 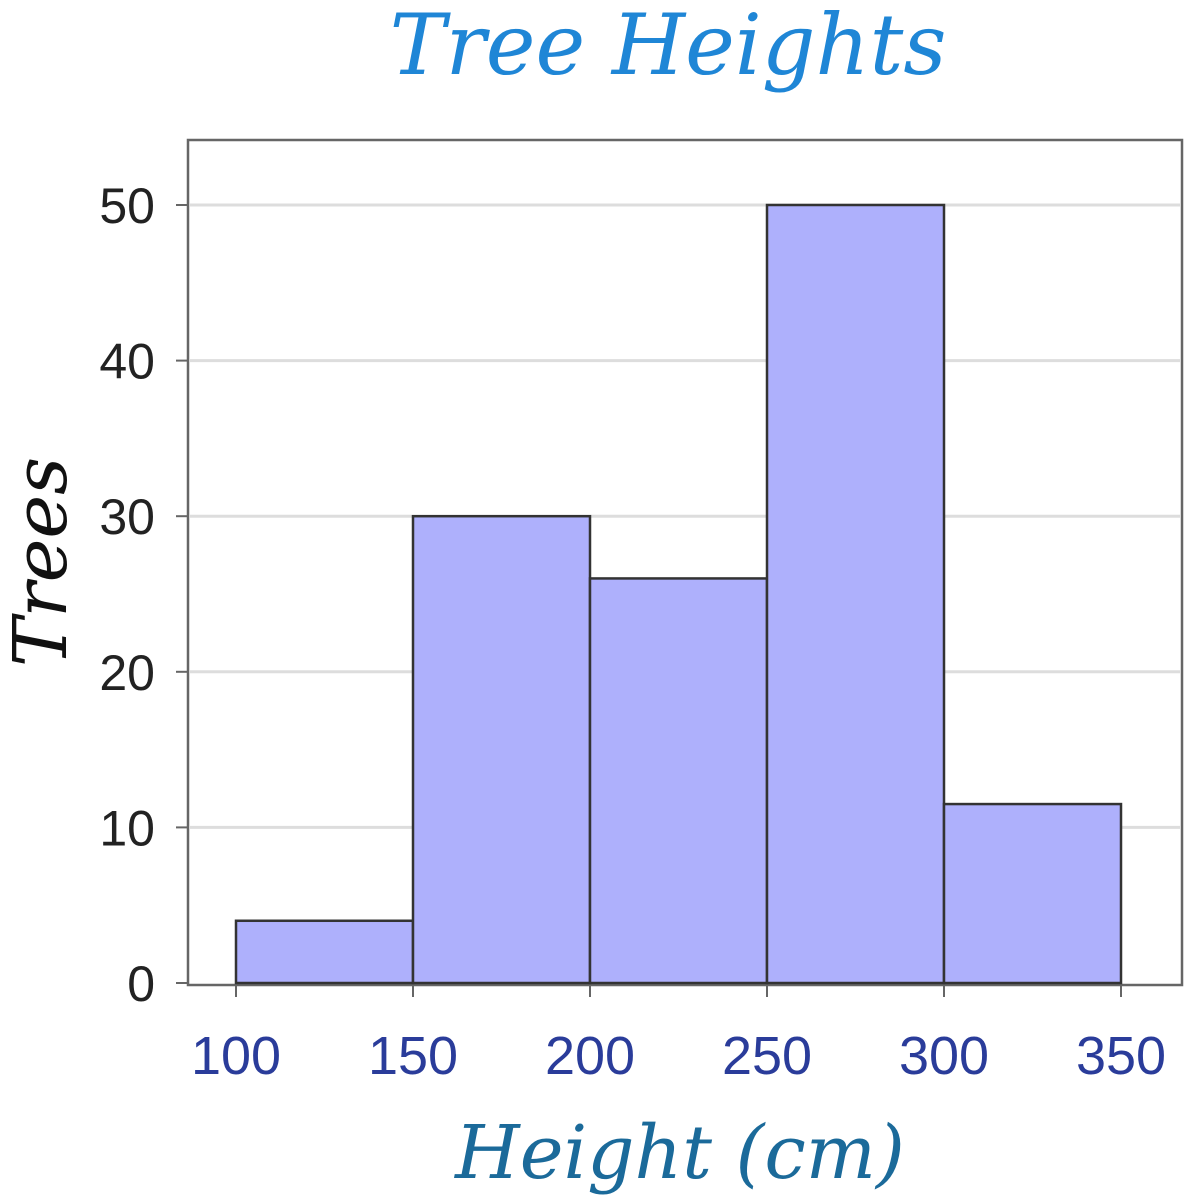 What do you see at coordinates (141, 984) in the screenshot?
I see `y-tick-label: 0` at bounding box center [141, 984].